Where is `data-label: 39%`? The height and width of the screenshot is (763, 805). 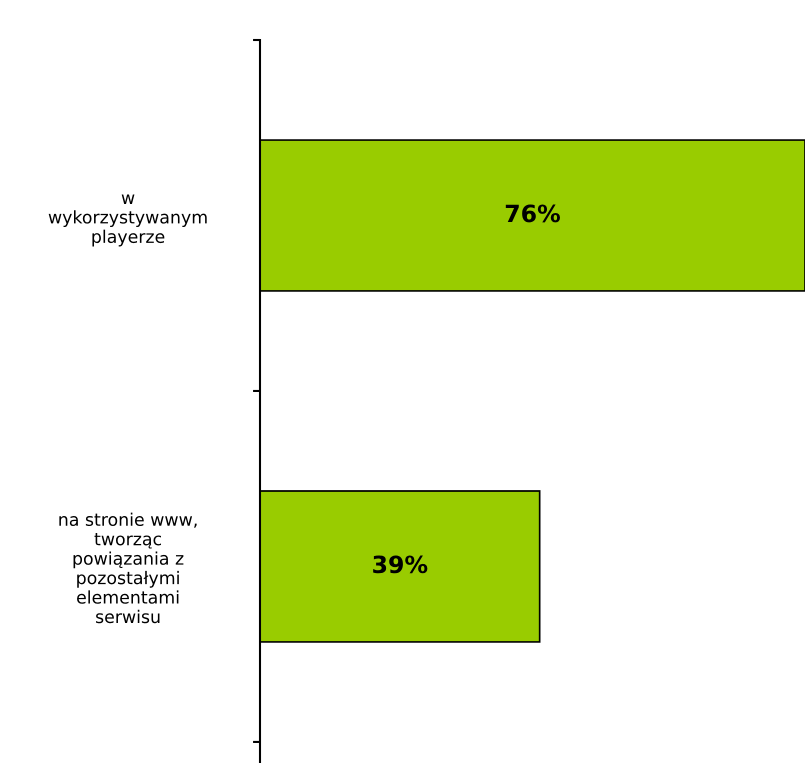 data-label: 39% is located at coordinates (400, 564).